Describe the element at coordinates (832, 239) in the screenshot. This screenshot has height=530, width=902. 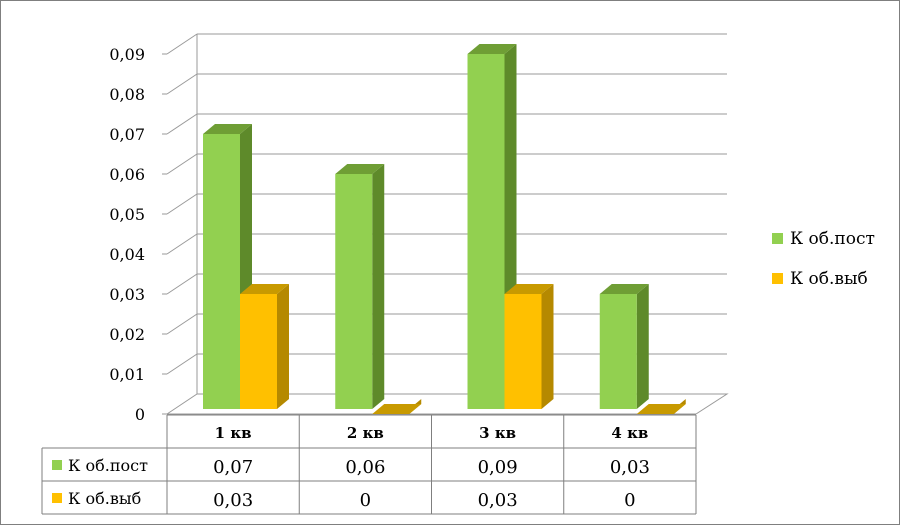
I see `legend-entry: К об.пост` at that location.